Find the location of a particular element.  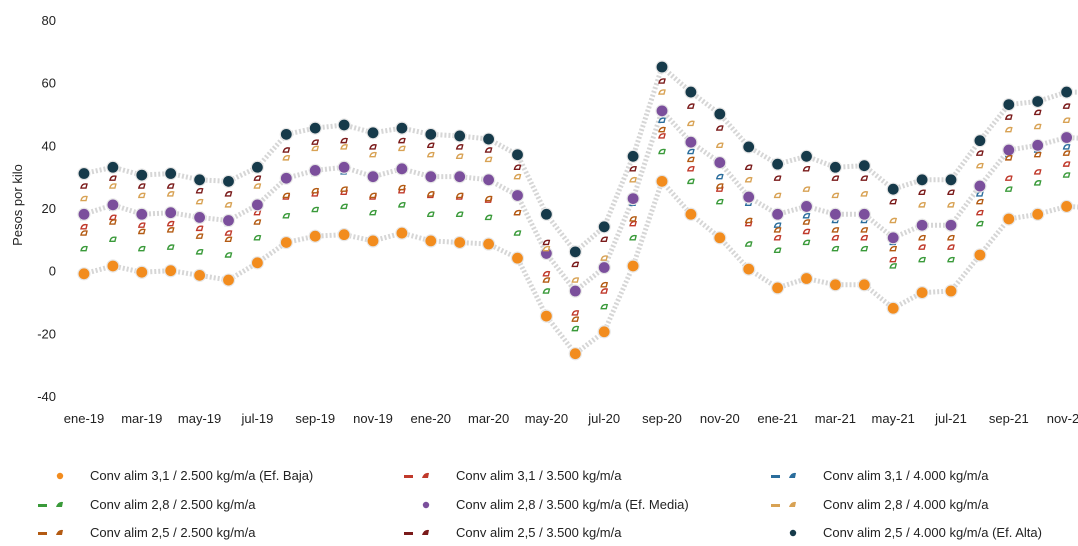

x-tick-label: sep-21 is located at coordinates (1009, 418).